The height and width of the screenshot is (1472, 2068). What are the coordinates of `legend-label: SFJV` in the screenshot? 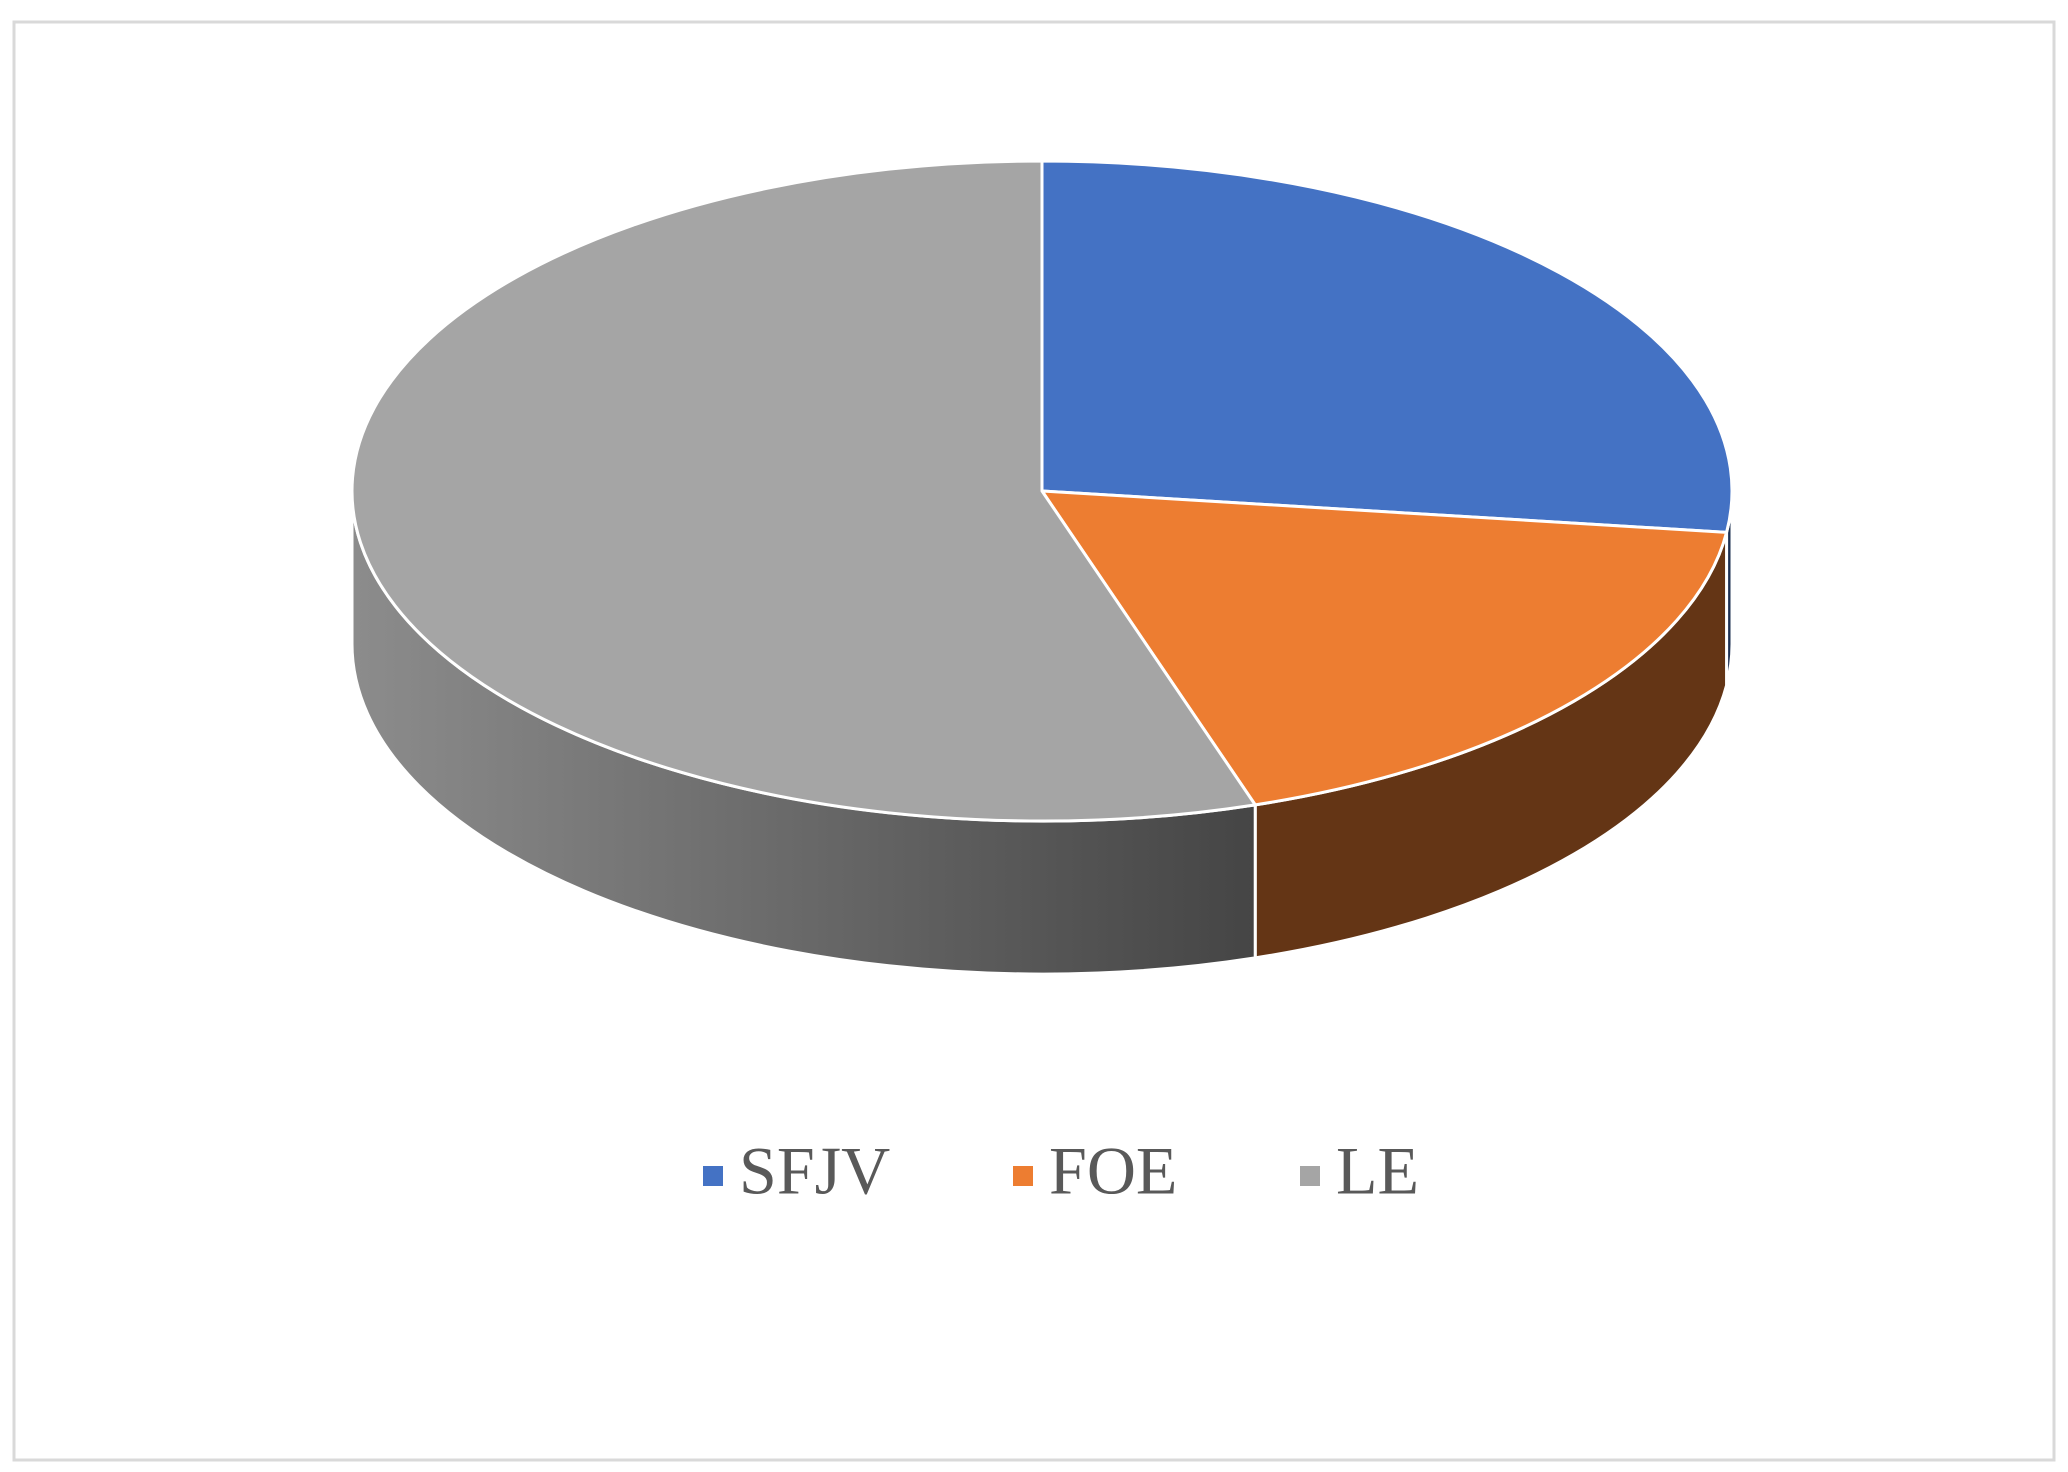 It's located at (814, 1171).